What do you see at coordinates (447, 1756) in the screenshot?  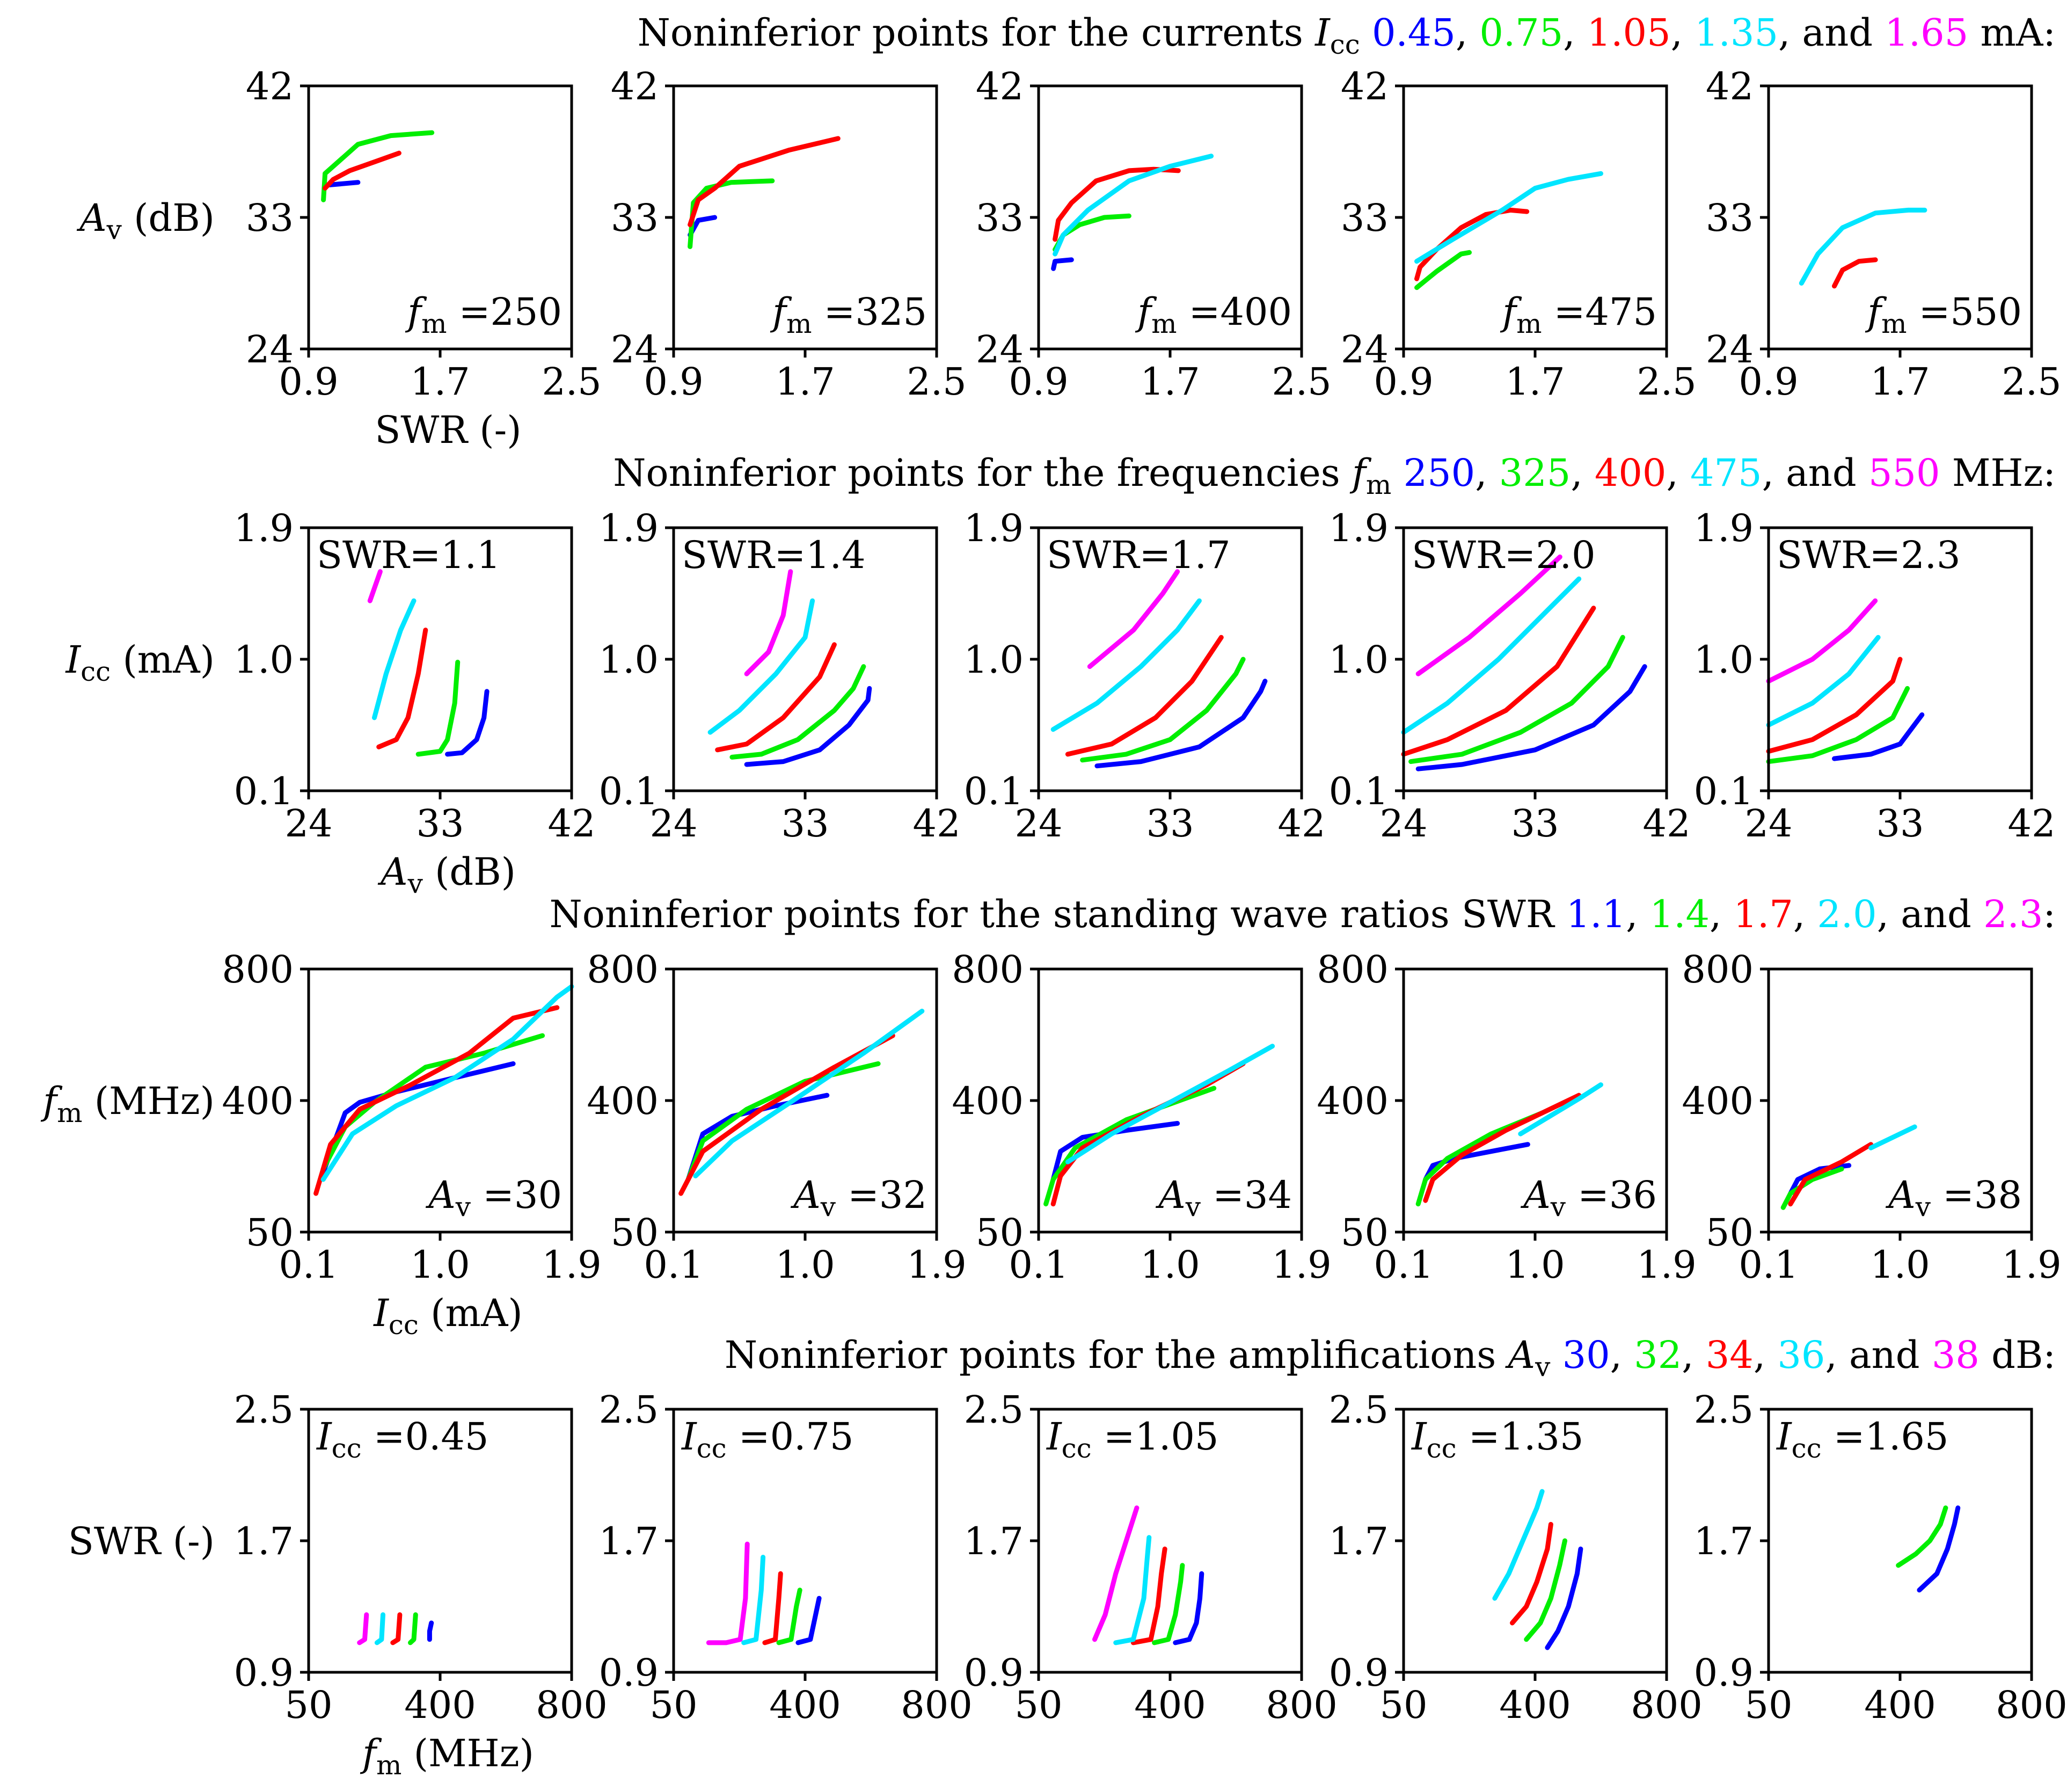 I see `x-axis-label: fm (MHz)` at bounding box center [447, 1756].